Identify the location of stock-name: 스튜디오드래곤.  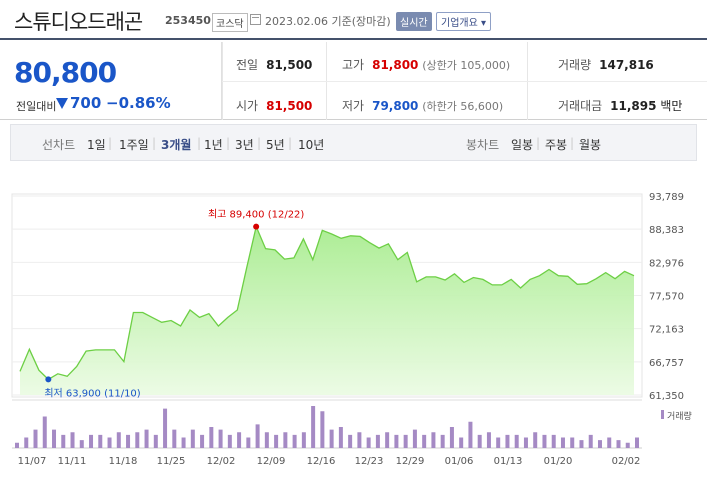
(78, 22).